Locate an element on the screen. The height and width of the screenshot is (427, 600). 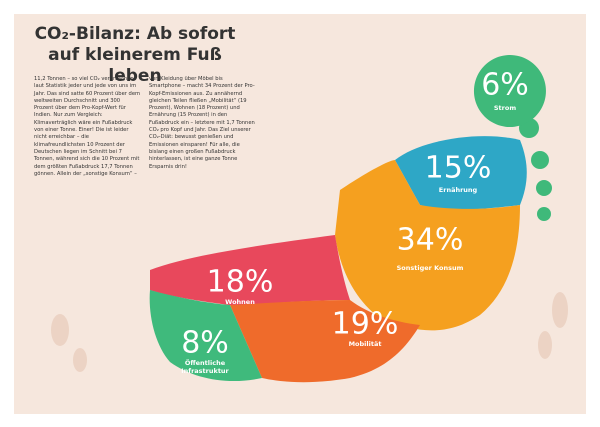
value-label: 15% is located at coordinates (458, 168).